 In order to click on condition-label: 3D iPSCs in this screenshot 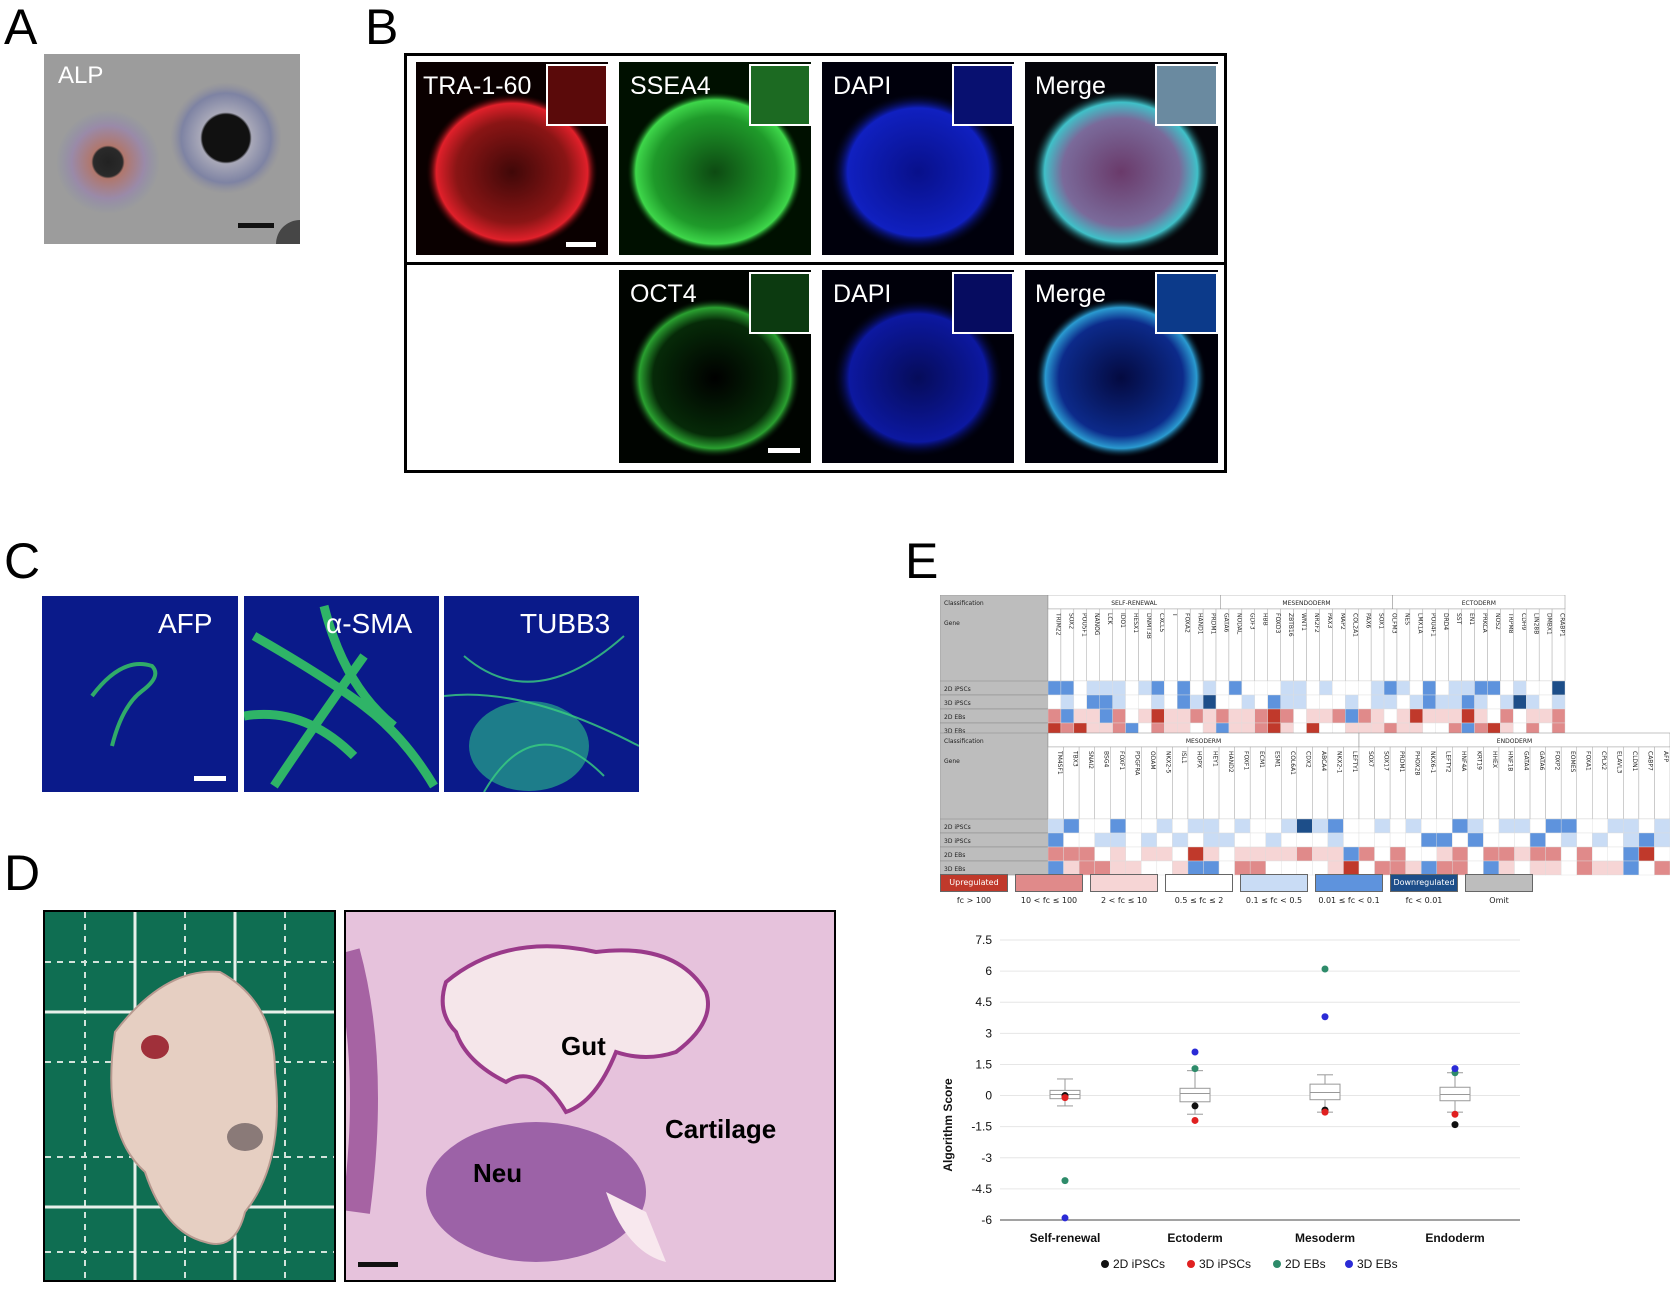, I will do `click(957, 841)`.